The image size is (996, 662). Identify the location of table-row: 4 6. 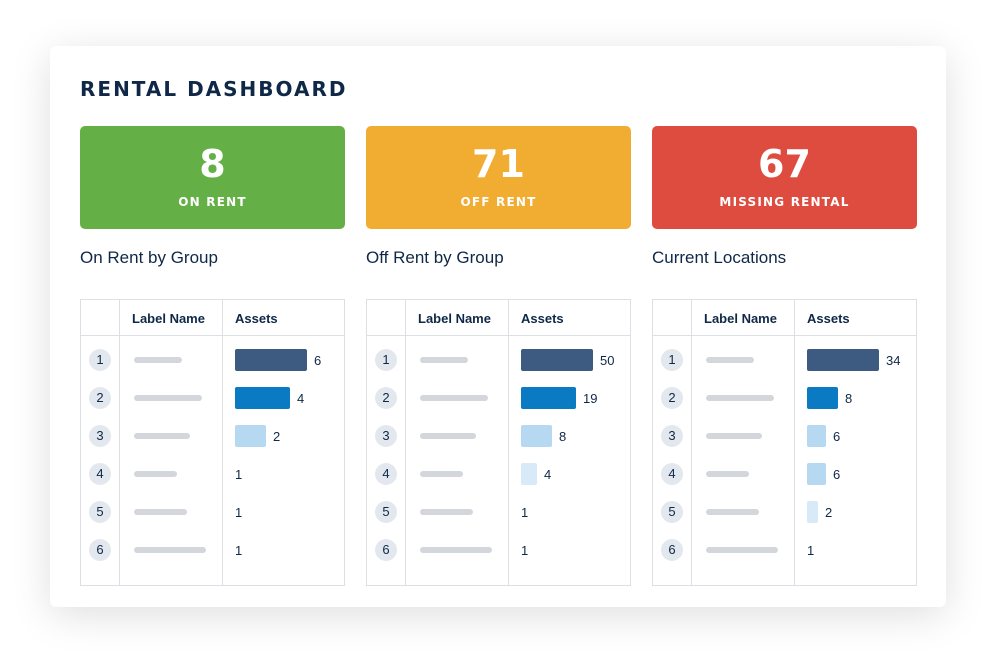
(784, 474).